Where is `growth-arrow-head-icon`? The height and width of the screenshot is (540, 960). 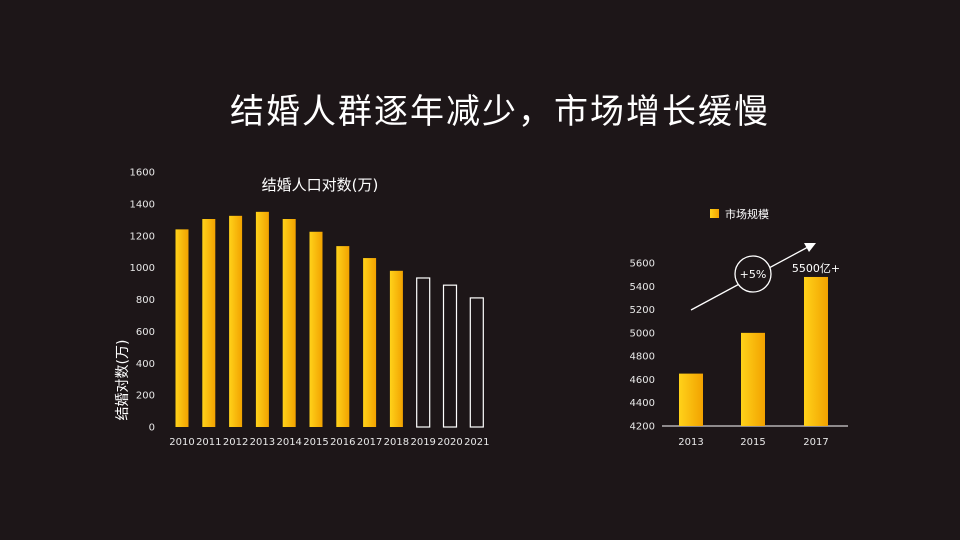
growth-arrow-head-icon is located at coordinates (810, 247).